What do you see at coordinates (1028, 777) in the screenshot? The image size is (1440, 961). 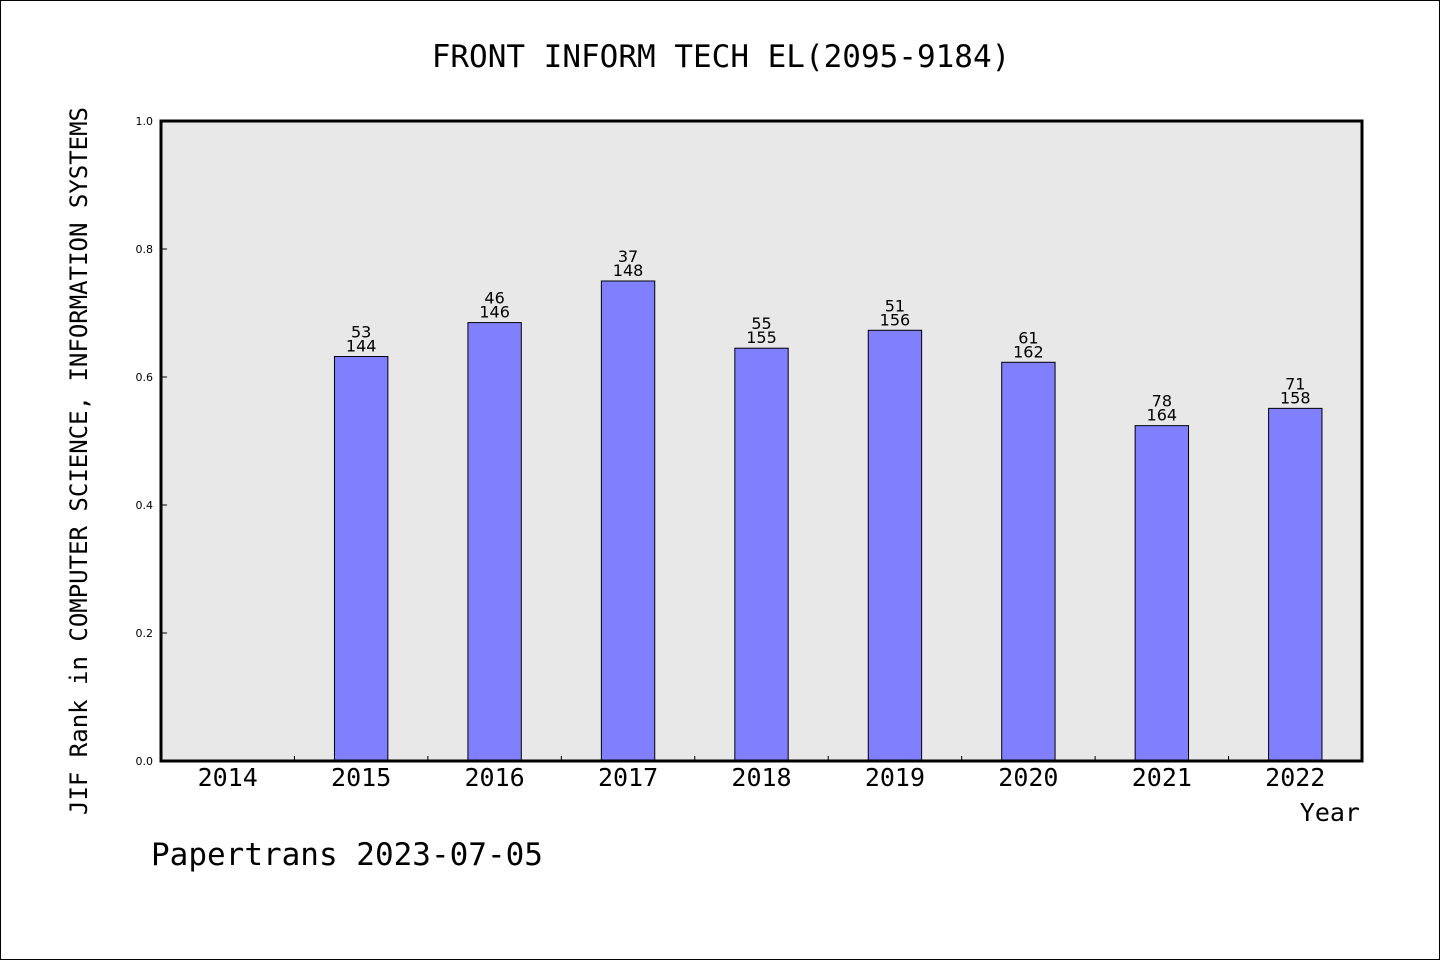 I see `x-tick-label: 2020` at bounding box center [1028, 777].